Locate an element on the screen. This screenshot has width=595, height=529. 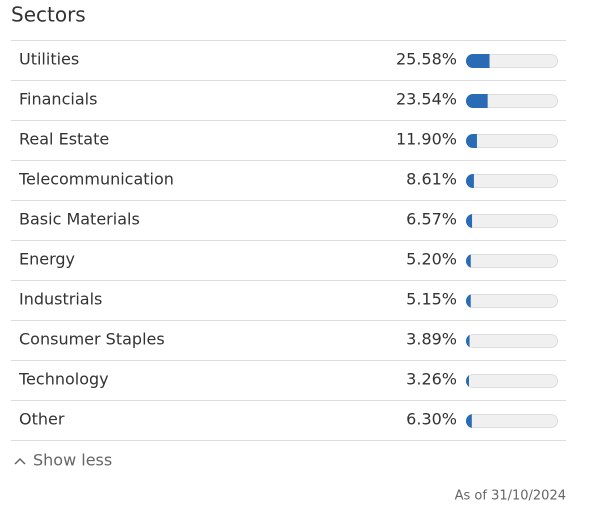
sector-name: Basic Materials is located at coordinates (79, 219).